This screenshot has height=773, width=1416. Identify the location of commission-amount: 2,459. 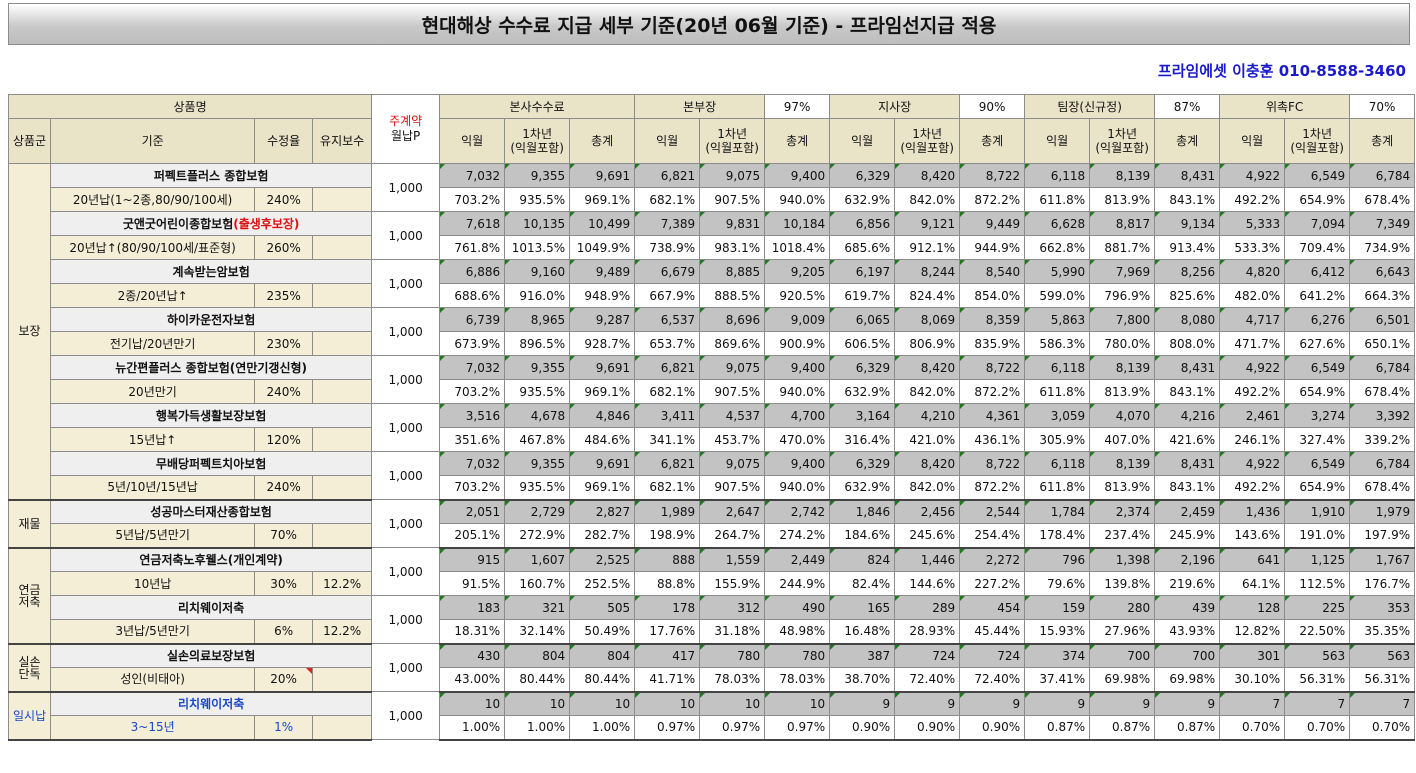
(1187, 511).